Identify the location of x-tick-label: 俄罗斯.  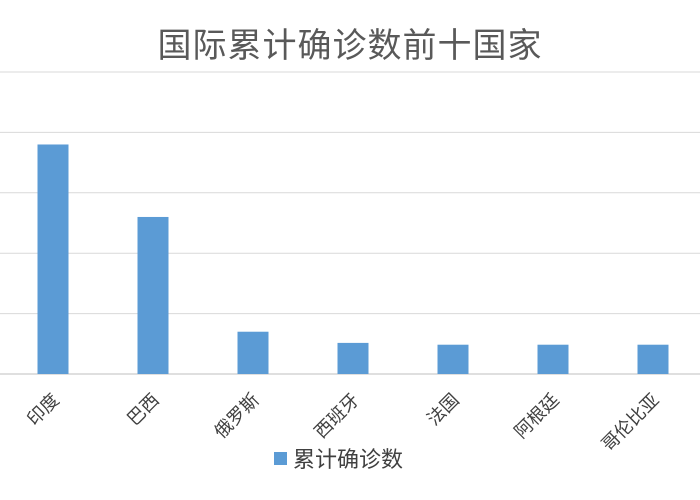
(237, 416).